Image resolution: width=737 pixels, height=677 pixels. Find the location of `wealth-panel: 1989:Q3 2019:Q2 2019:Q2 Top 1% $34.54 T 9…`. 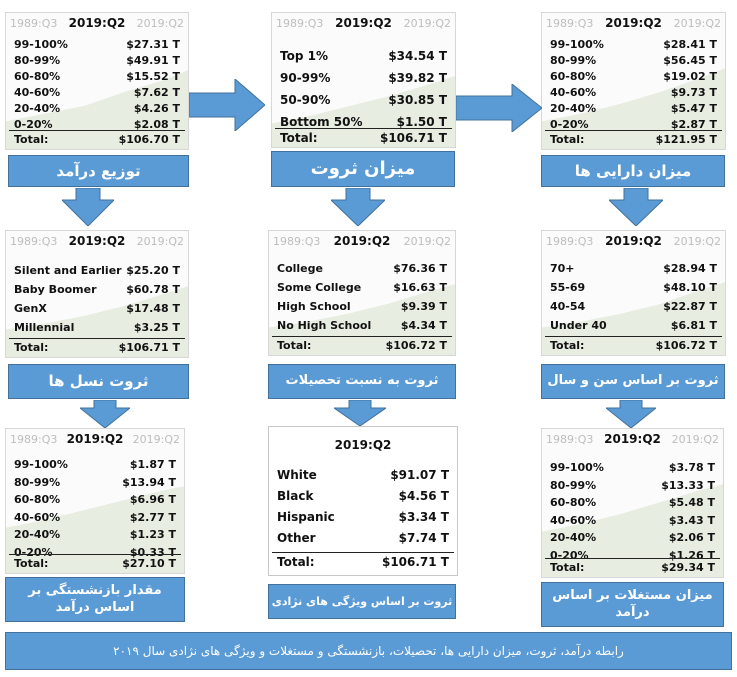

wealth-panel: 1989:Q3 2019:Q2 2019:Q2 Top 1% $34.54 T 9… is located at coordinates (363, 80).